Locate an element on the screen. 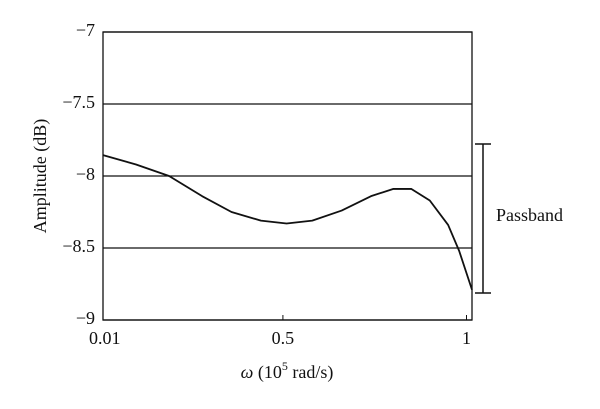 Image resolution: width=600 pixels, height=409 pixels. y-axis-label: Amplitude (dB) is located at coordinates (40, 176).